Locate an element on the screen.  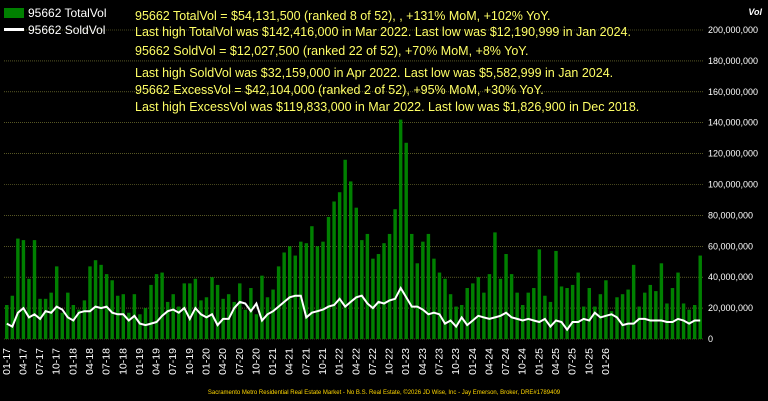
x-tick-label: 07-24 is located at coordinates (506, 361).